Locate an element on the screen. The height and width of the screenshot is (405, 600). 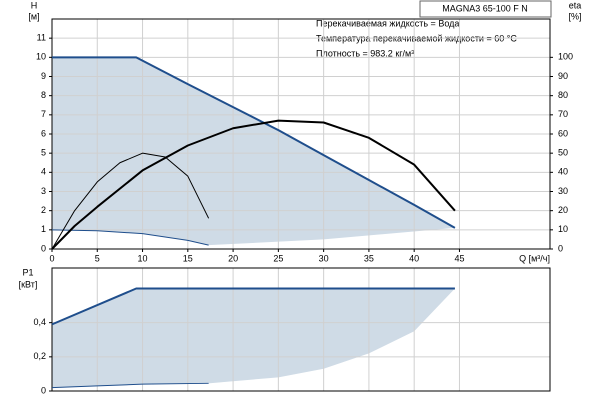
y2-label: eta is located at coordinates (575, 5).